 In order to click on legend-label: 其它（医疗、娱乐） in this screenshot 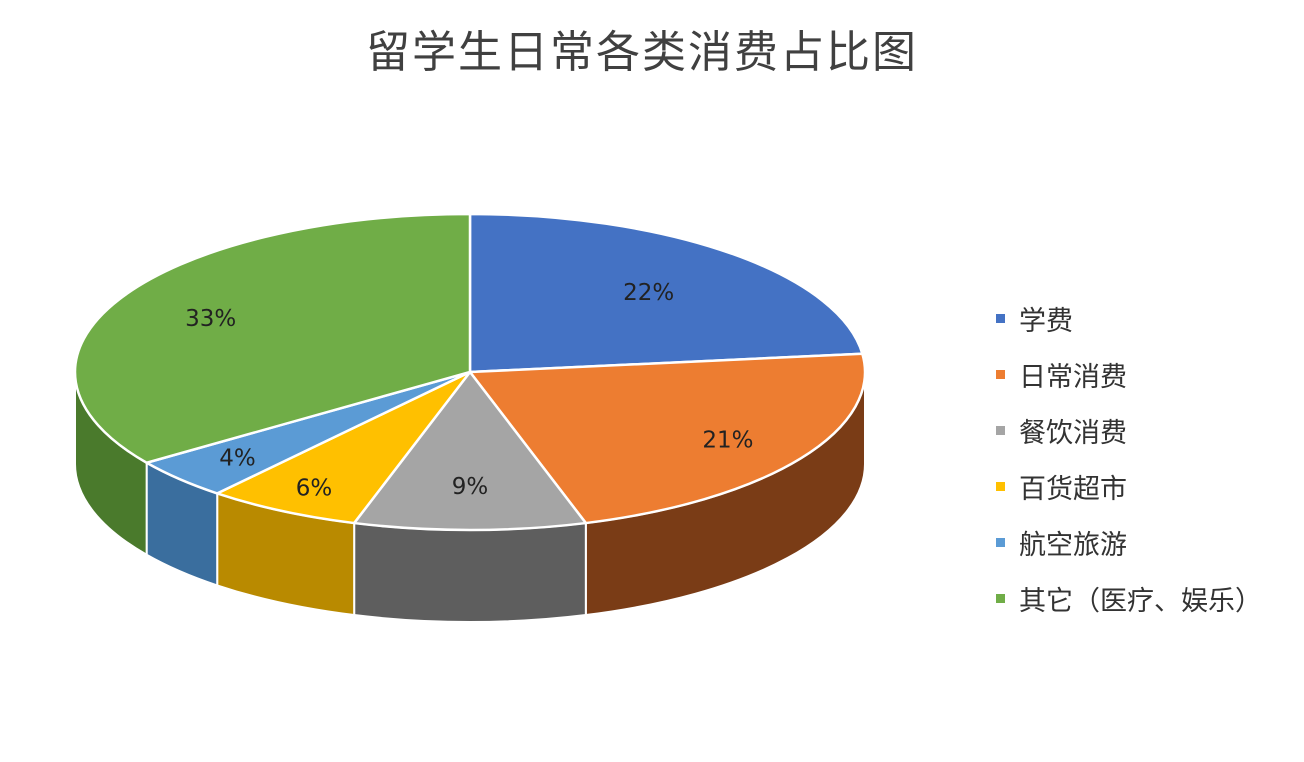, I will do `click(1140, 601)`.